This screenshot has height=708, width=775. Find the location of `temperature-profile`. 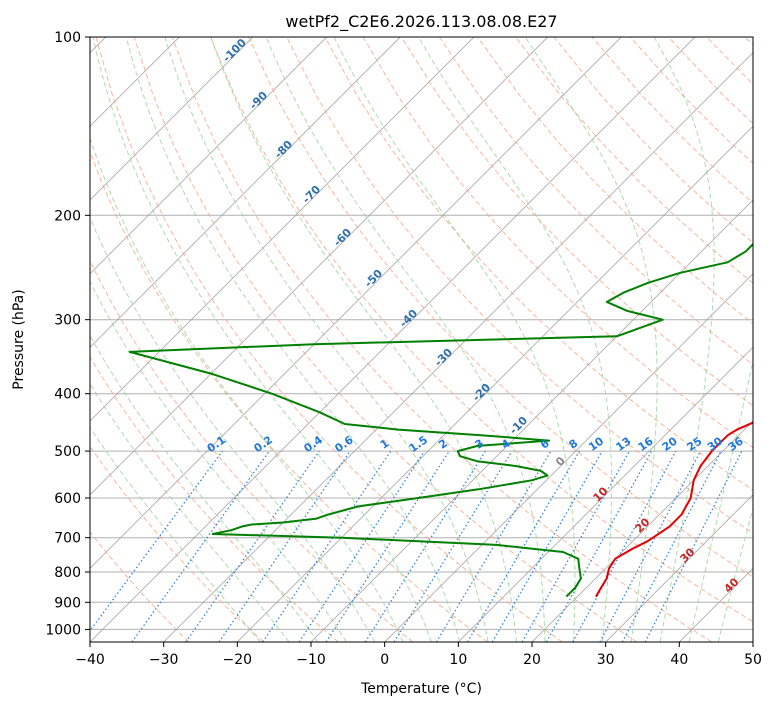

temperature-profile is located at coordinates (674, 509).